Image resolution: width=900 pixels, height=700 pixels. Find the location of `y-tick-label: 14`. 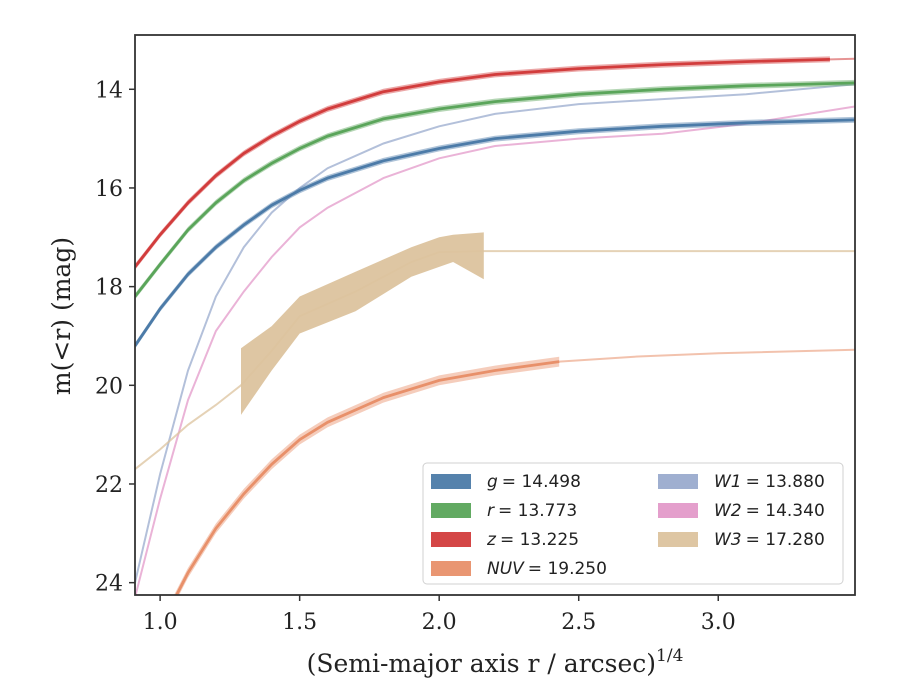

y-tick-label: 14 is located at coordinates (109, 90).